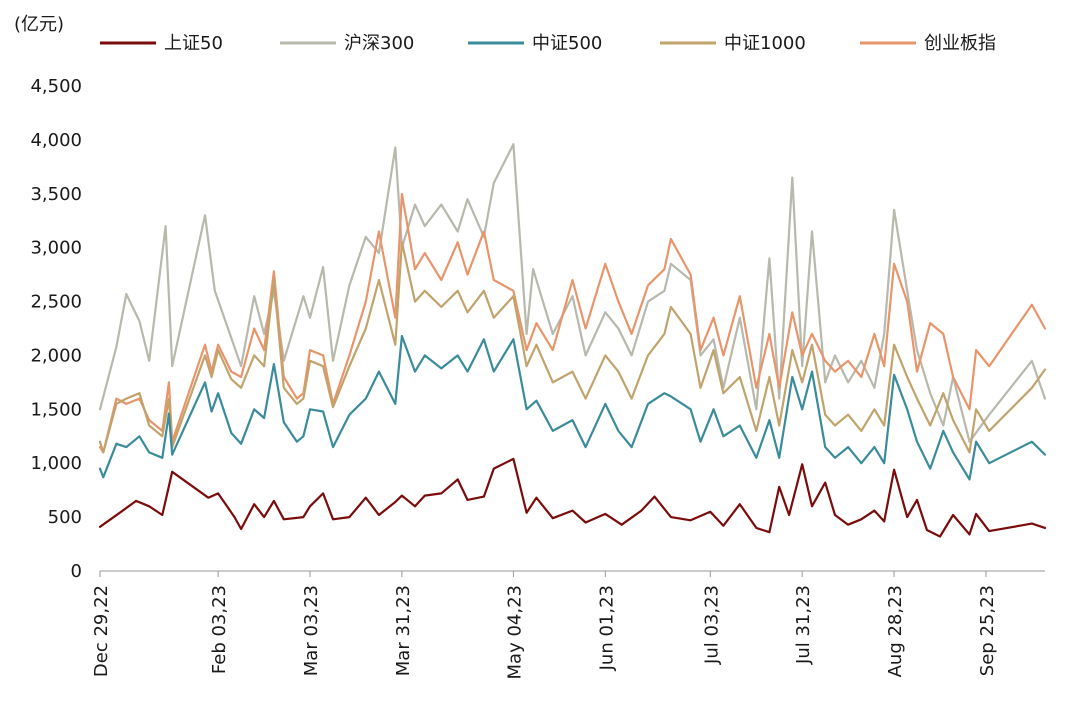 The height and width of the screenshot is (710, 1080). I want to click on y-tick-label: 3,500, so click(56, 194).